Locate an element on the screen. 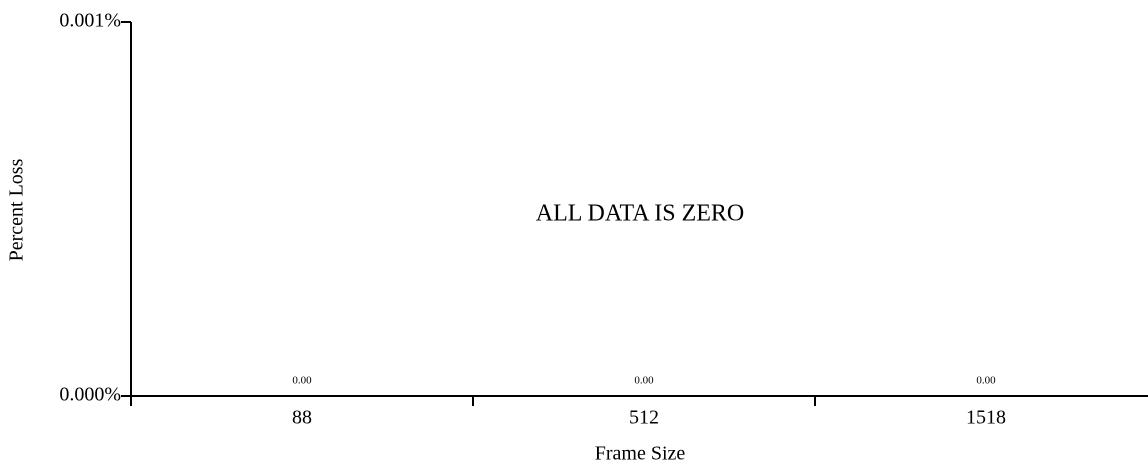  y-tick-label: 0.000% is located at coordinates (90, 395).